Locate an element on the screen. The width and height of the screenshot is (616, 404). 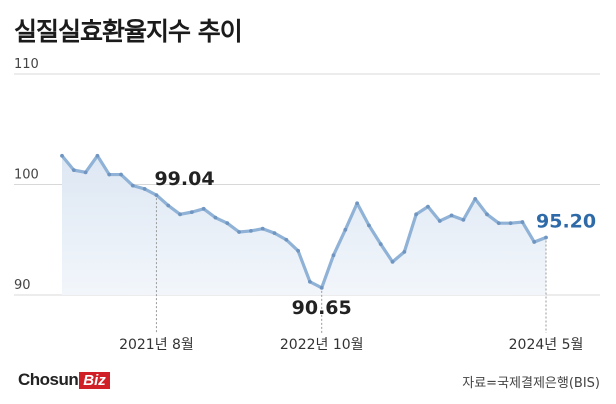
value-annotation: 99.04 is located at coordinates (184, 179).